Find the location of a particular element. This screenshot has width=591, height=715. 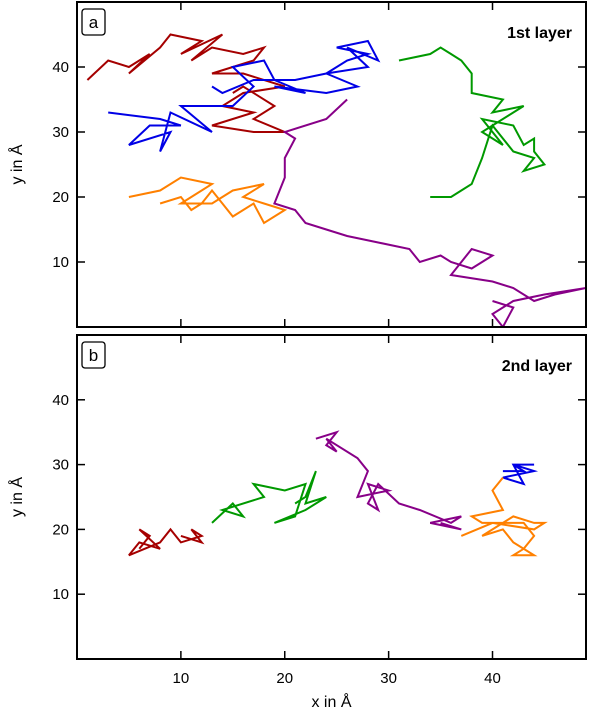

x-tick-label: 20 is located at coordinates (284, 678).